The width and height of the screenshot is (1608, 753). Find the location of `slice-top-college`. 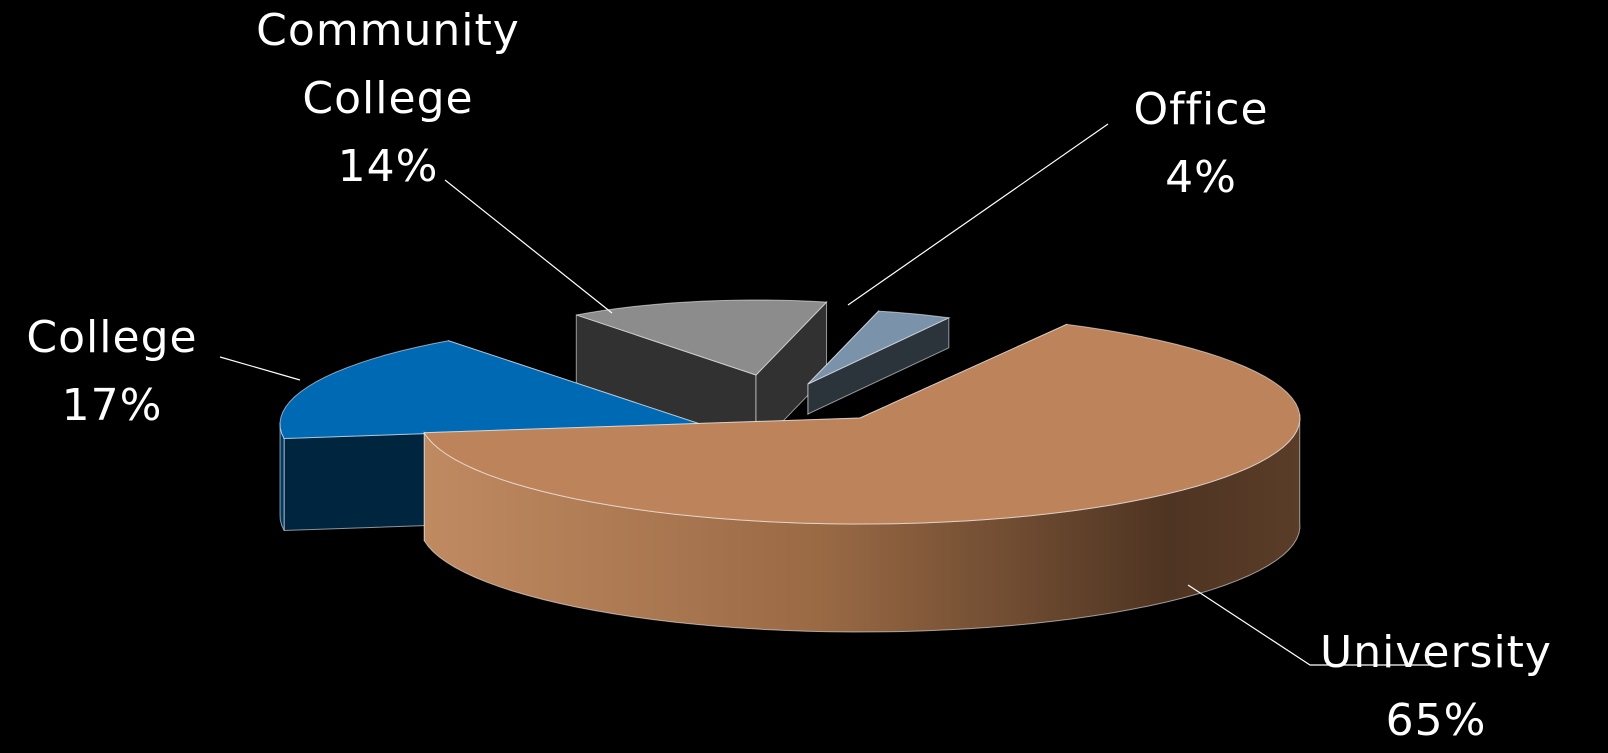

slice-top-college is located at coordinates (490, 389).